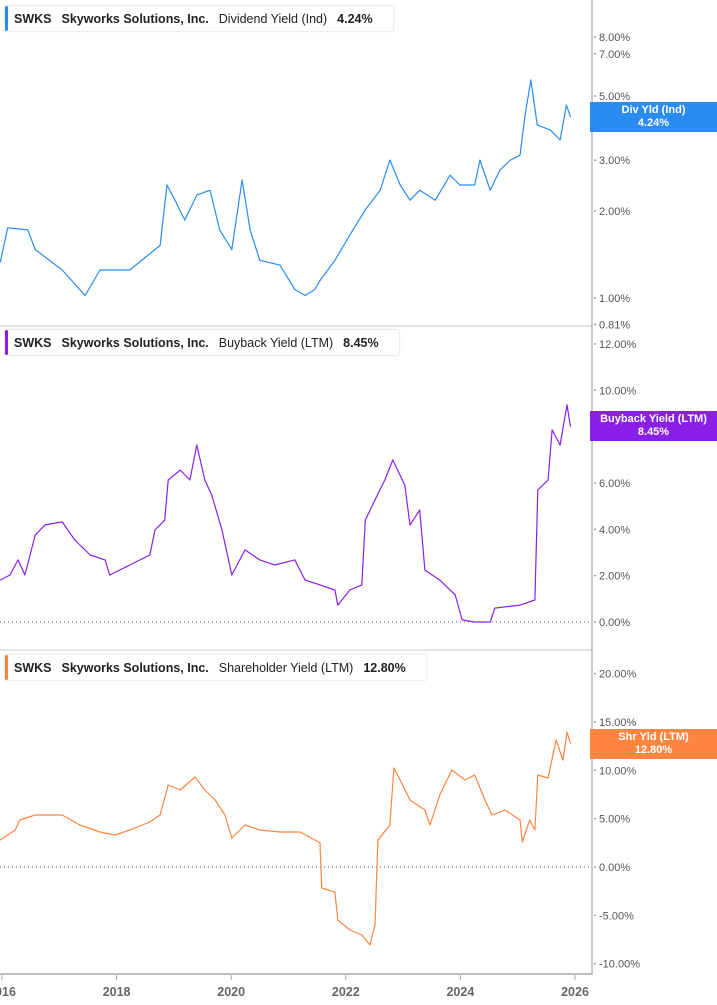  Describe the element at coordinates (273, 18) in the screenshot. I see `legend-metric: Dividend Yield (Ind)` at that location.